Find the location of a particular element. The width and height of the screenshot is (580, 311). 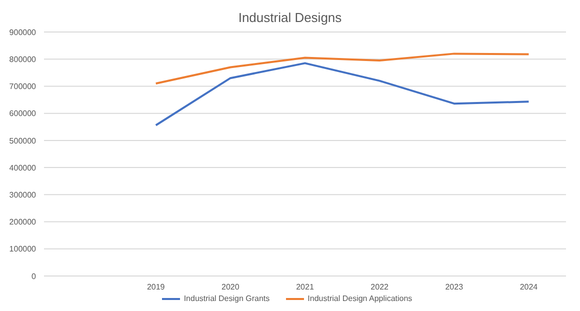

y-tick-label: 100000 is located at coordinates (23, 249).